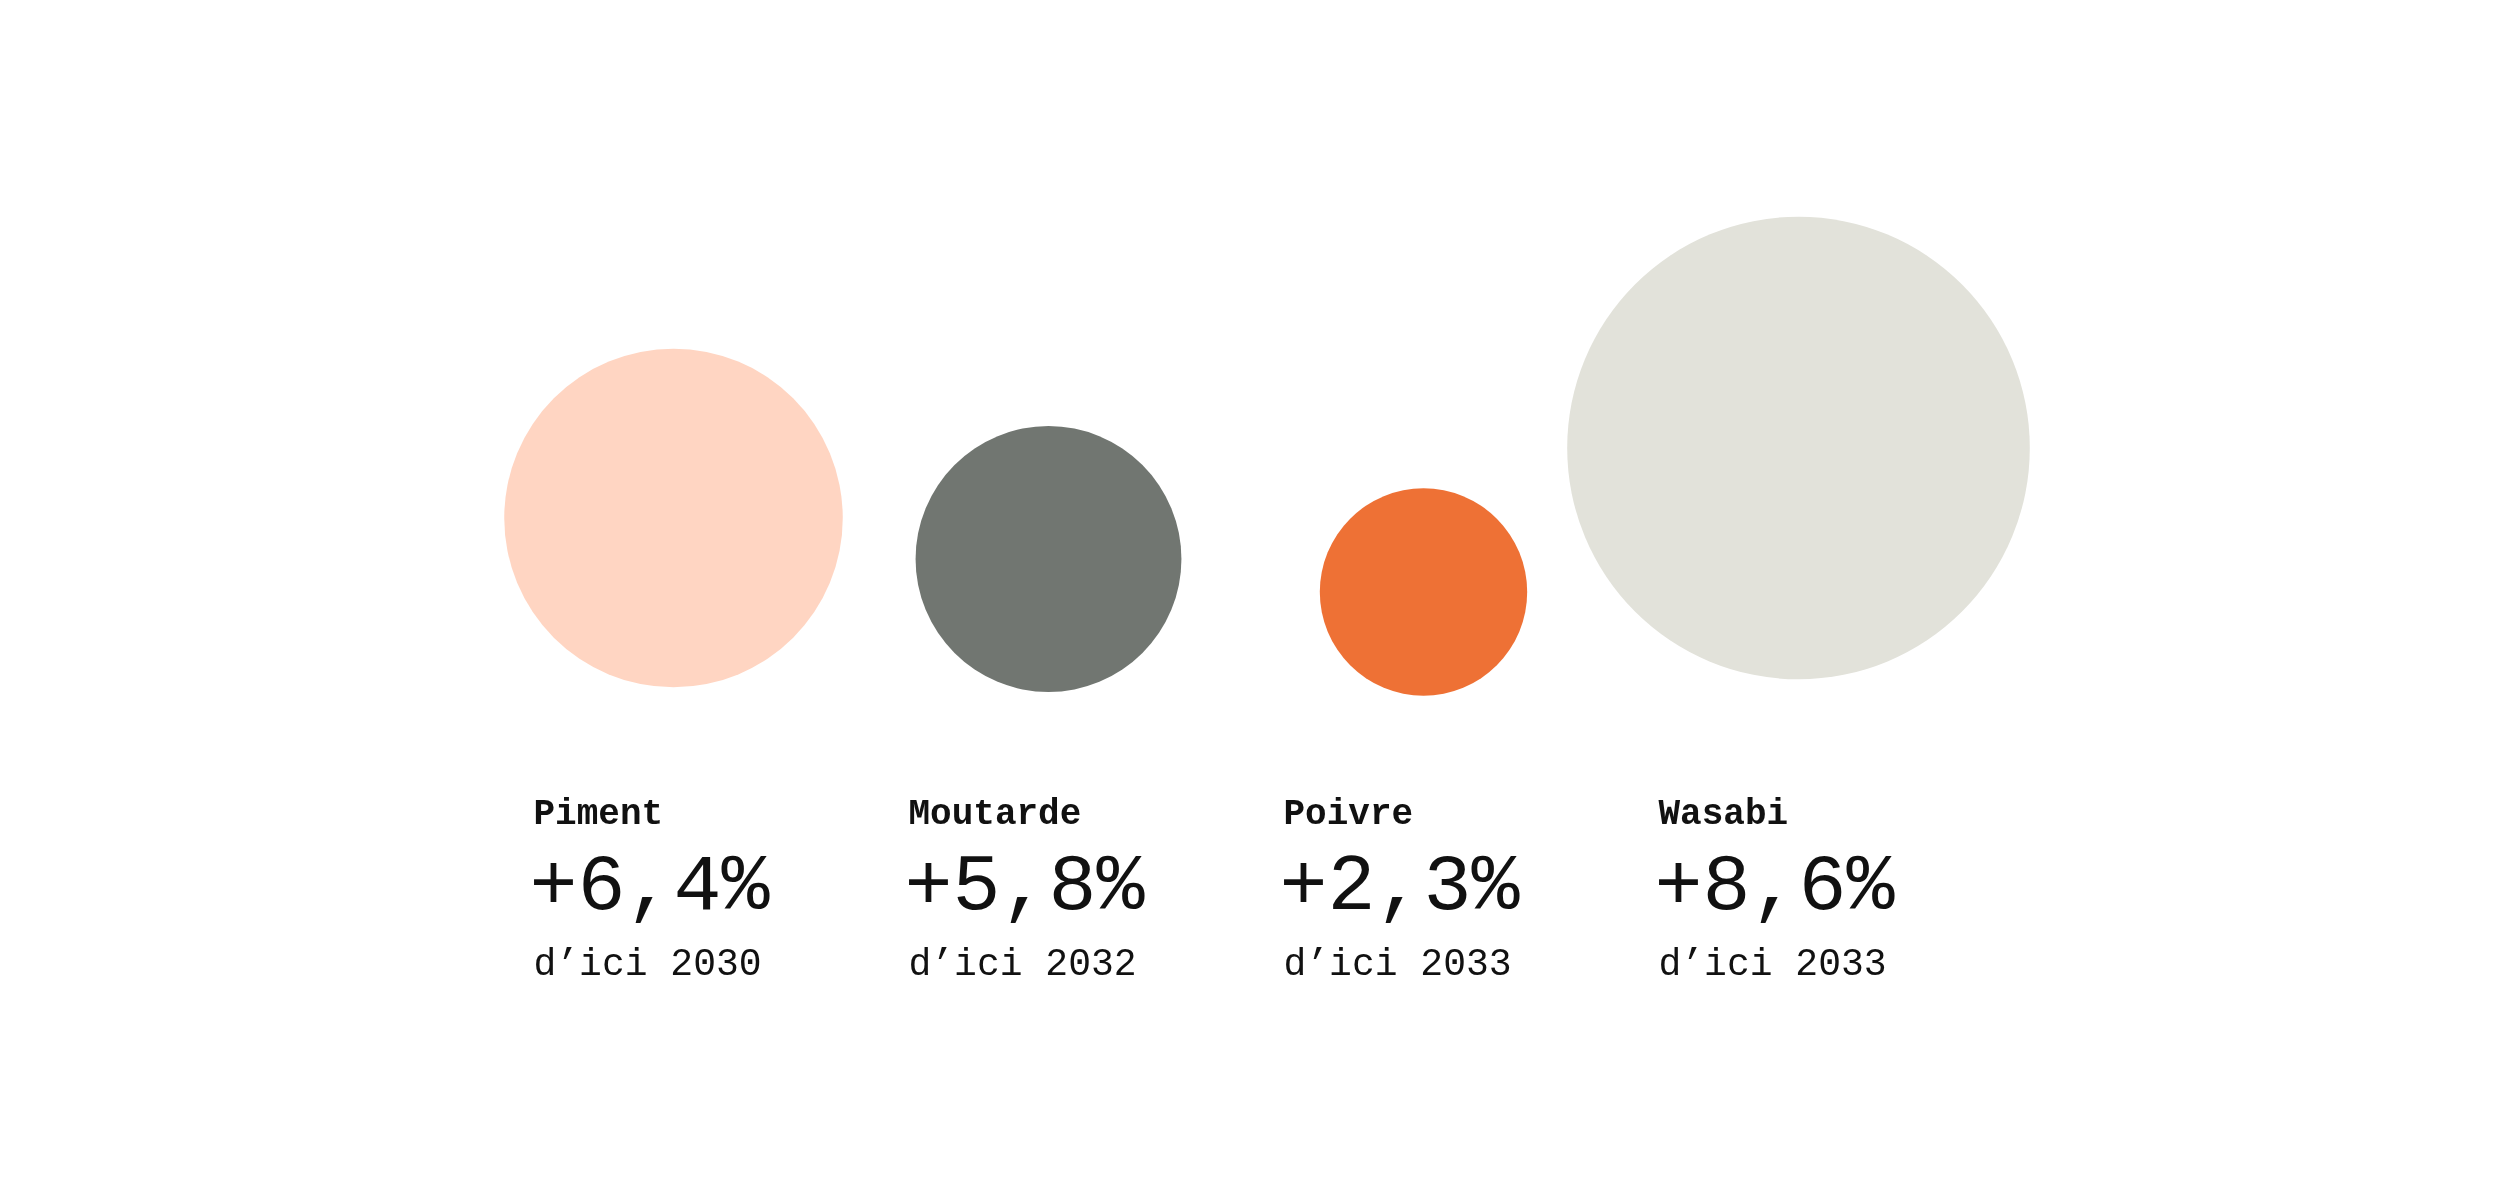 The image size is (2500, 1204). I want to click on data-label: +6,4%, so click(650, 887).